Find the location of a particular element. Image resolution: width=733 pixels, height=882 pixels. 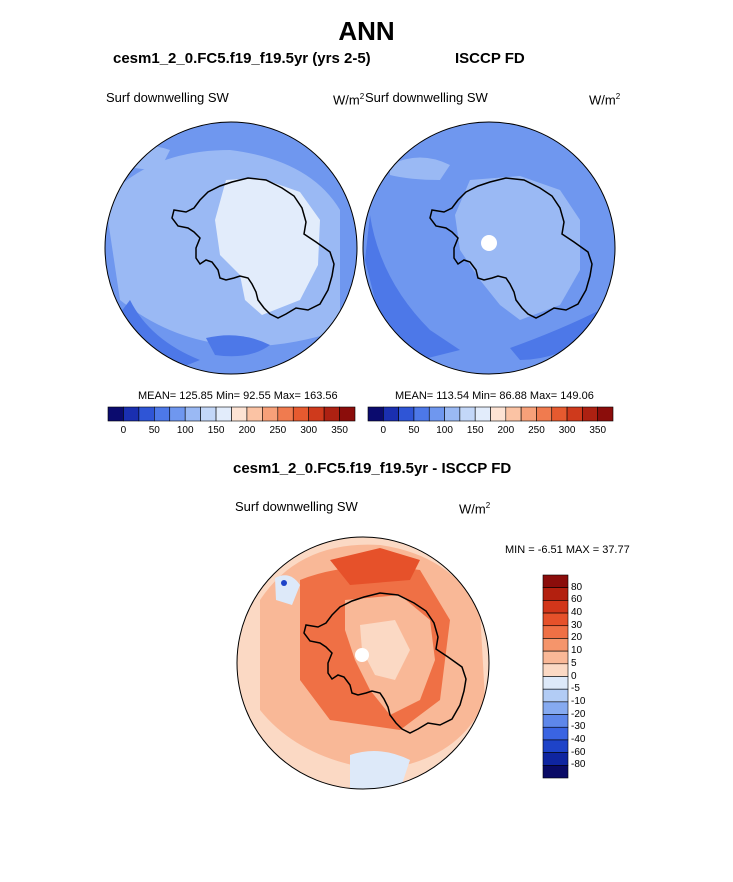

panel-model-units: W/m2 is located at coordinates (349, 100).